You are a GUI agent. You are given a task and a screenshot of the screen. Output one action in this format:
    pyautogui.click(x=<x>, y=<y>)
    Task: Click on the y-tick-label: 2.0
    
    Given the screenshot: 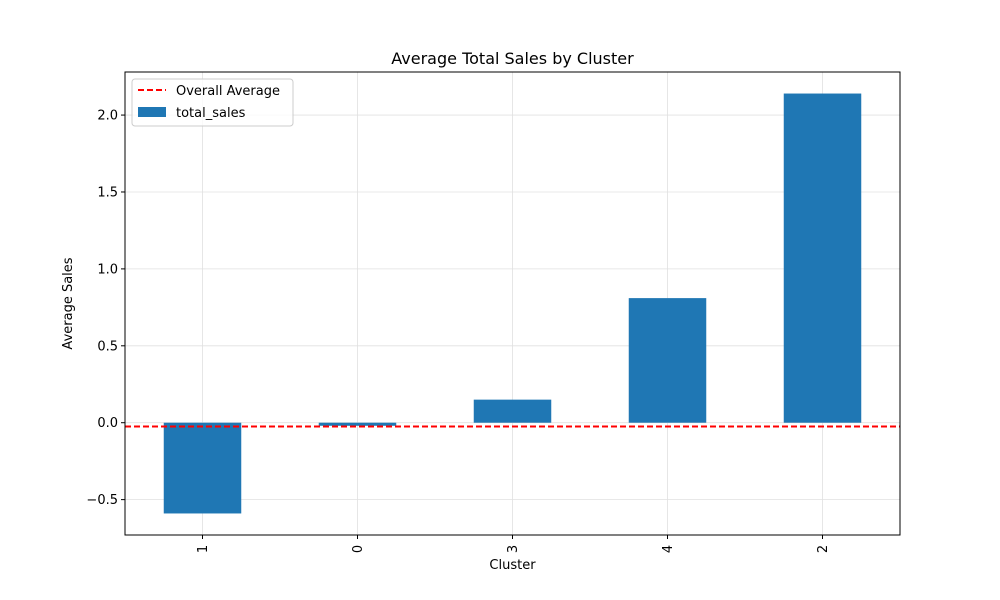 What is the action you would take?
    pyautogui.click(x=107, y=116)
    